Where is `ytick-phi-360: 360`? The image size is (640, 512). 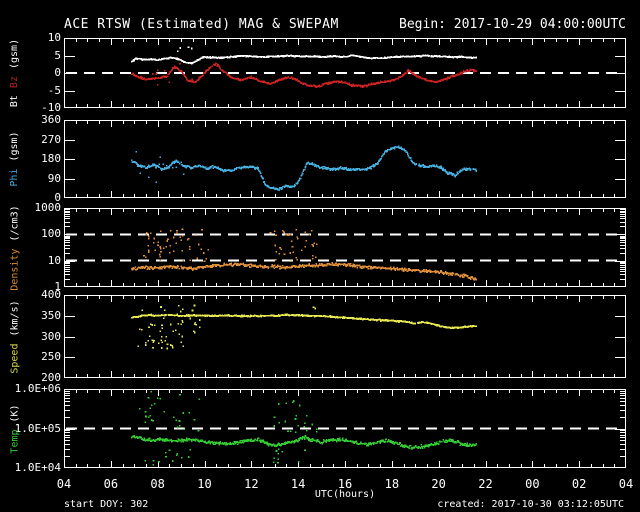 ytick-phi-360: 360 is located at coordinates (51, 119).